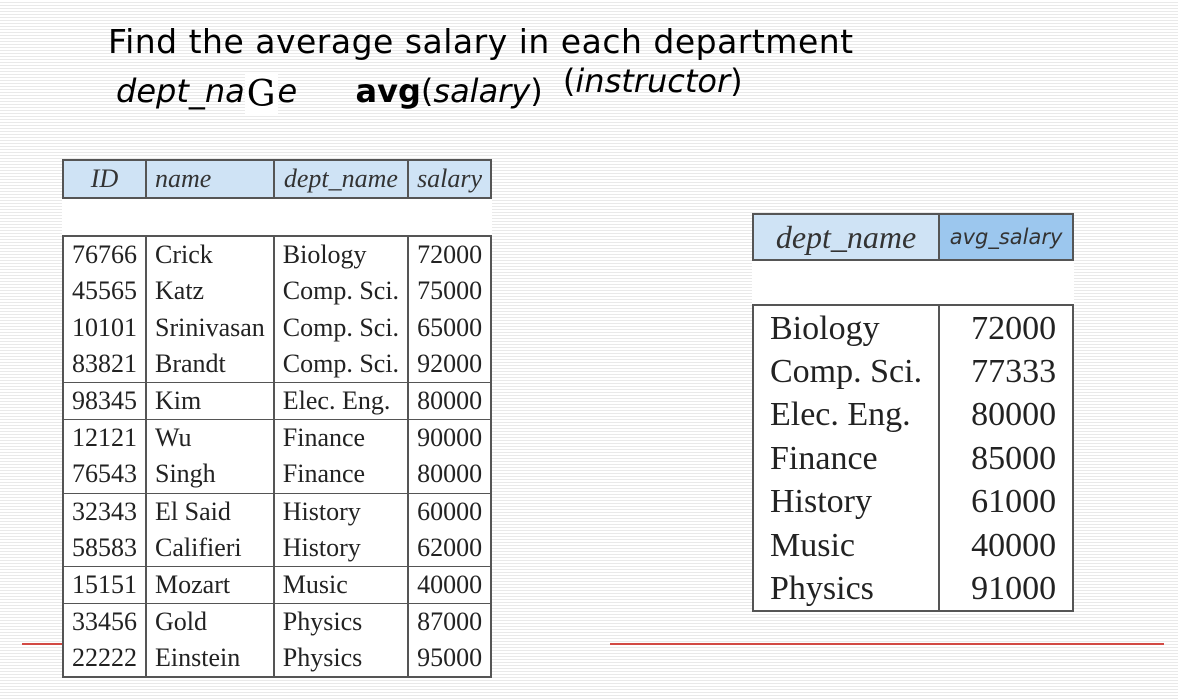 This screenshot has height=699, width=1178. What do you see at coordinates (104, 327) in the screenshot?
I see `cell-id: 10101` at bounding box center [104, 327].